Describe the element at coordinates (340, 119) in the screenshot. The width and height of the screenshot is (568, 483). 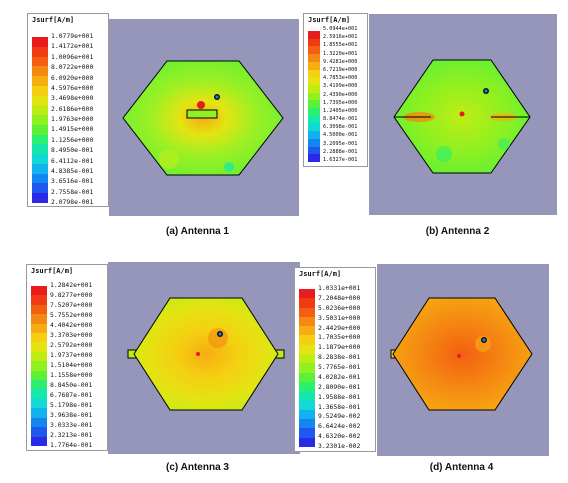
I see `legend-value: 8.8474e-001` at that location.